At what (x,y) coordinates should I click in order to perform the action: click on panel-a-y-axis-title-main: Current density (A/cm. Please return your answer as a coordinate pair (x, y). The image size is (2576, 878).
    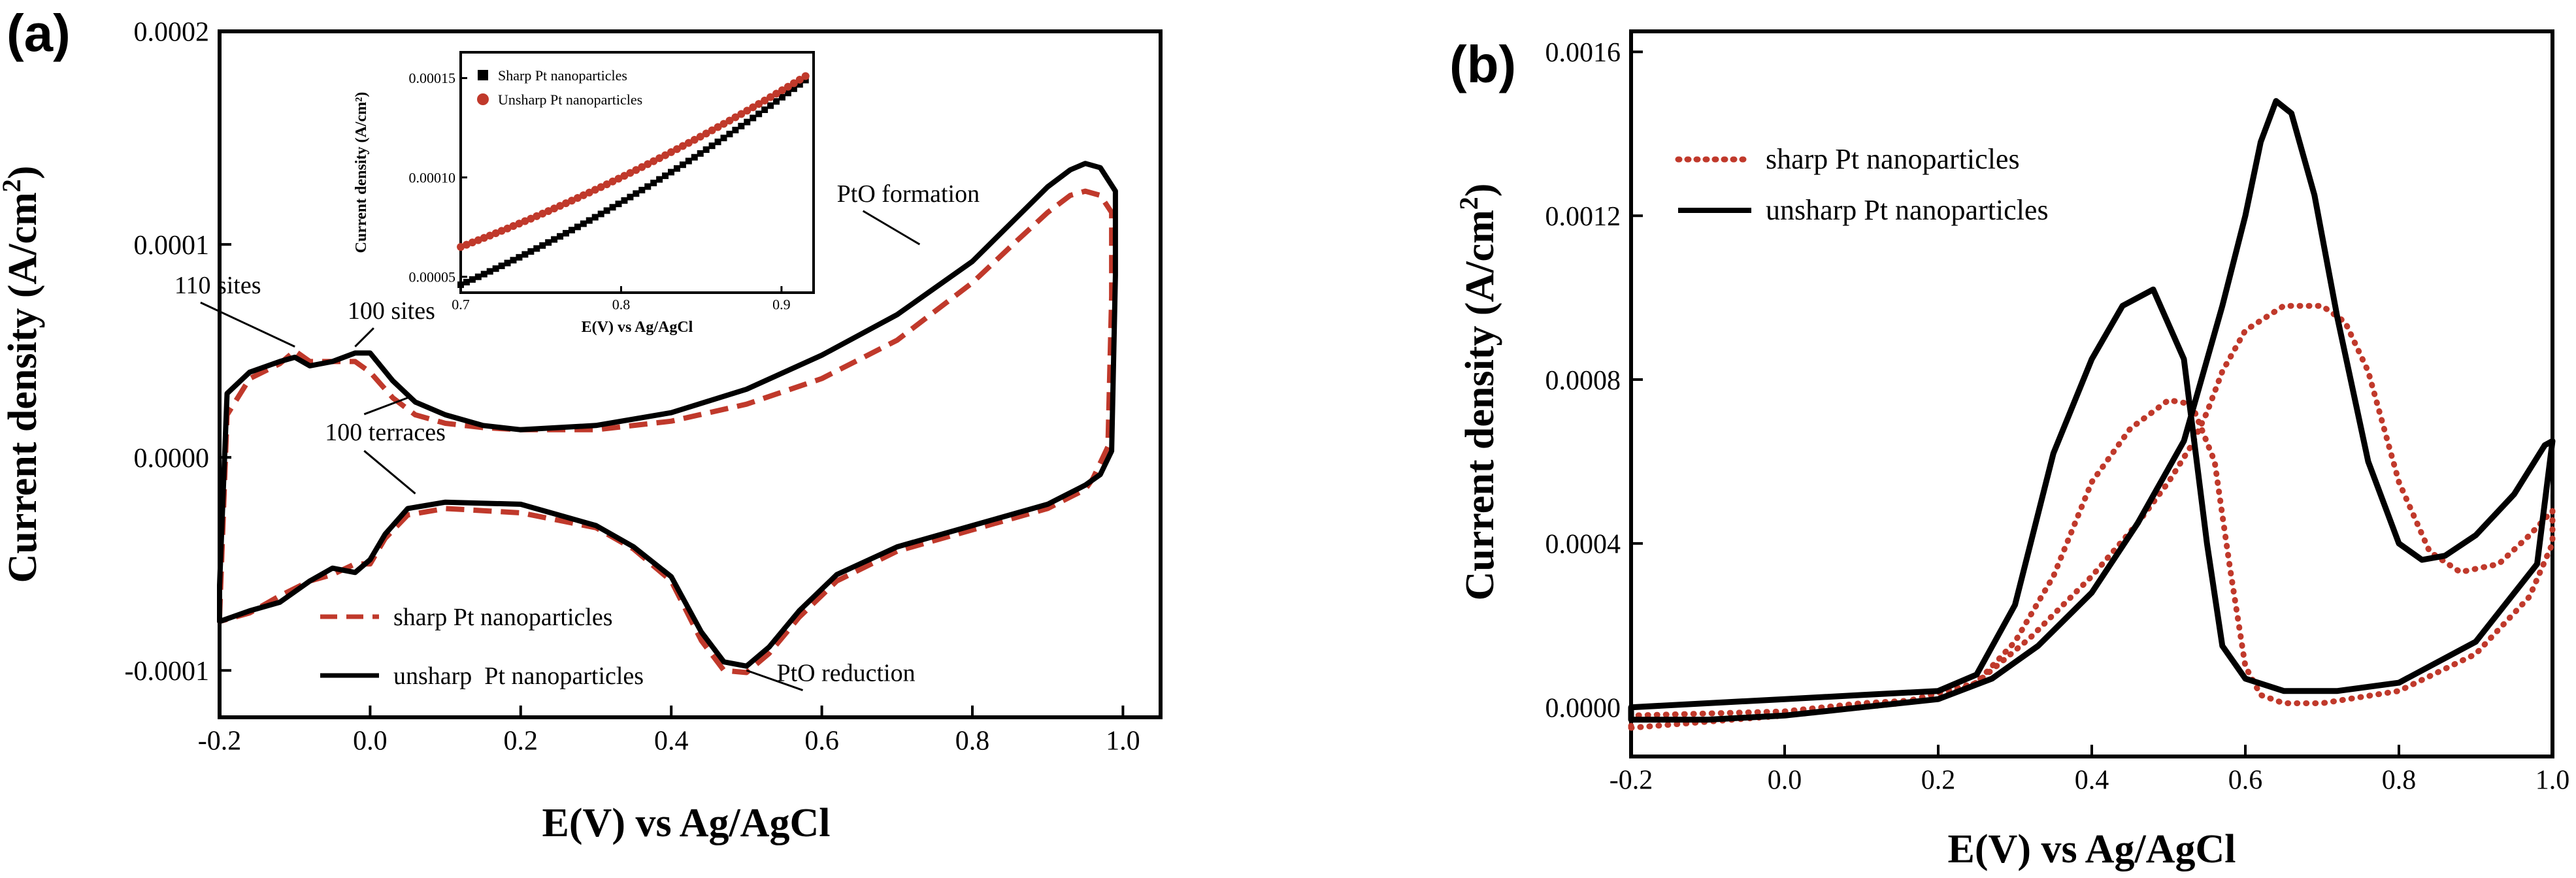
    Looking at the image, I should click on (23, 388).